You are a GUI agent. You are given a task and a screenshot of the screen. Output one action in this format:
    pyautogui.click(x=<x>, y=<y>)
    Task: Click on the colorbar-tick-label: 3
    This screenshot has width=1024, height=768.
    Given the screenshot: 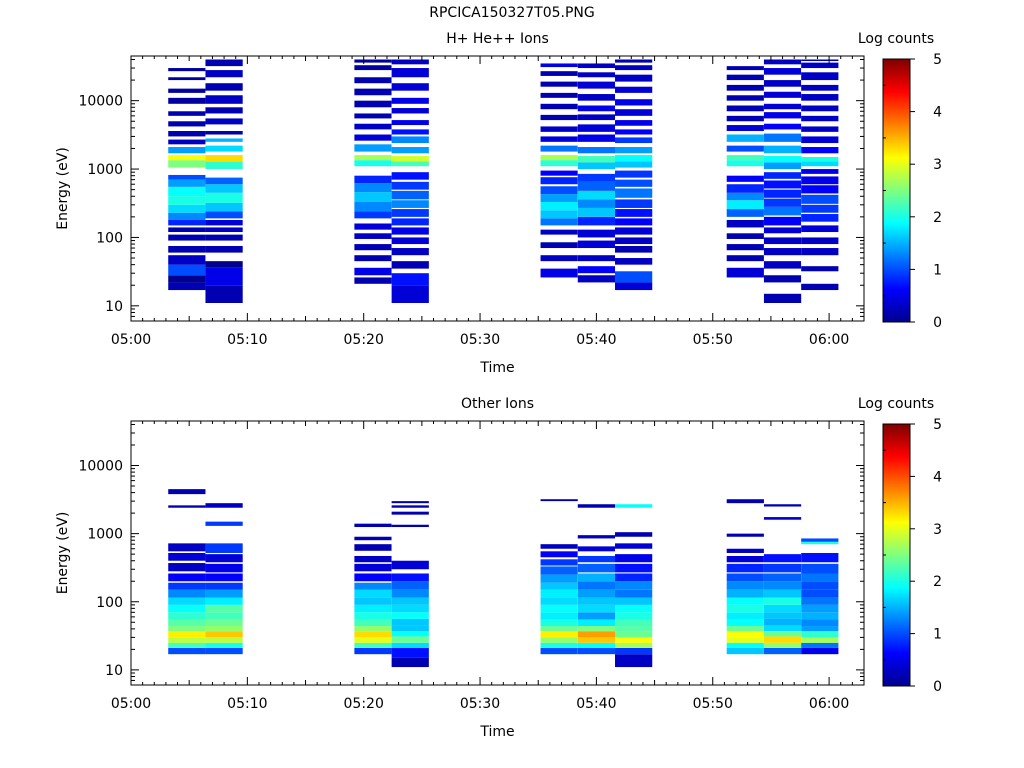 What is the action you would take?
    pyautogui.click(x=937, y=165)
    